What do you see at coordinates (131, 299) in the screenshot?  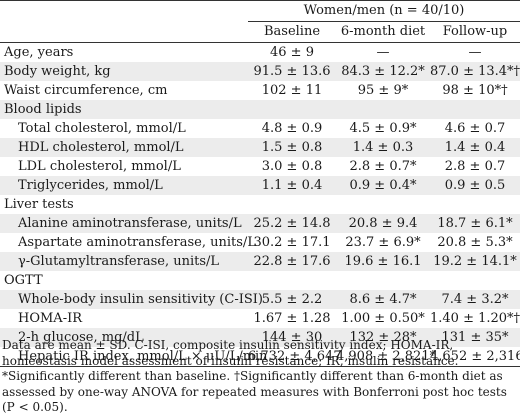 I see `row-label: Whole-body insulin sensitivity (C-ISI)` at bounding box center [131, 299].